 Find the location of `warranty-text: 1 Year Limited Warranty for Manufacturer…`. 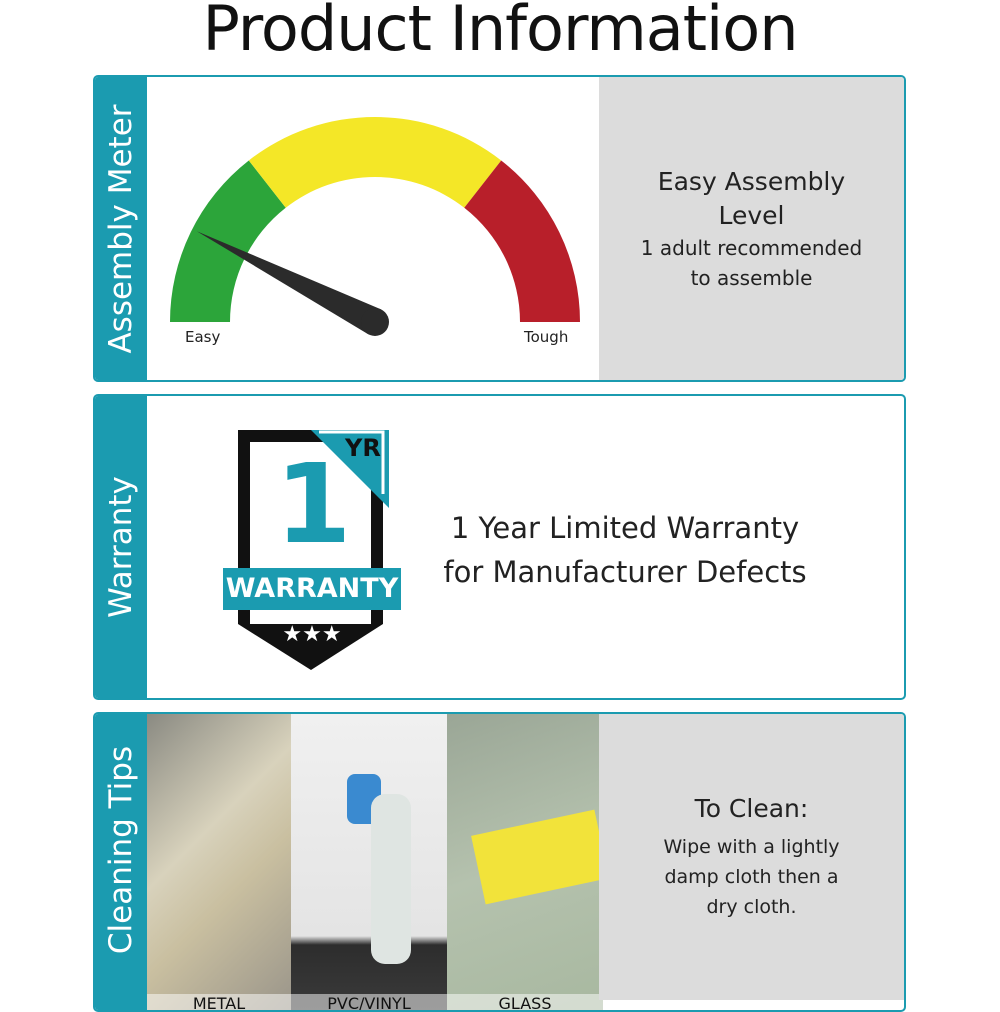

warranty-text: 1 Year Limited Warranty for Manufacturer… is located at coordinates (625, 550).